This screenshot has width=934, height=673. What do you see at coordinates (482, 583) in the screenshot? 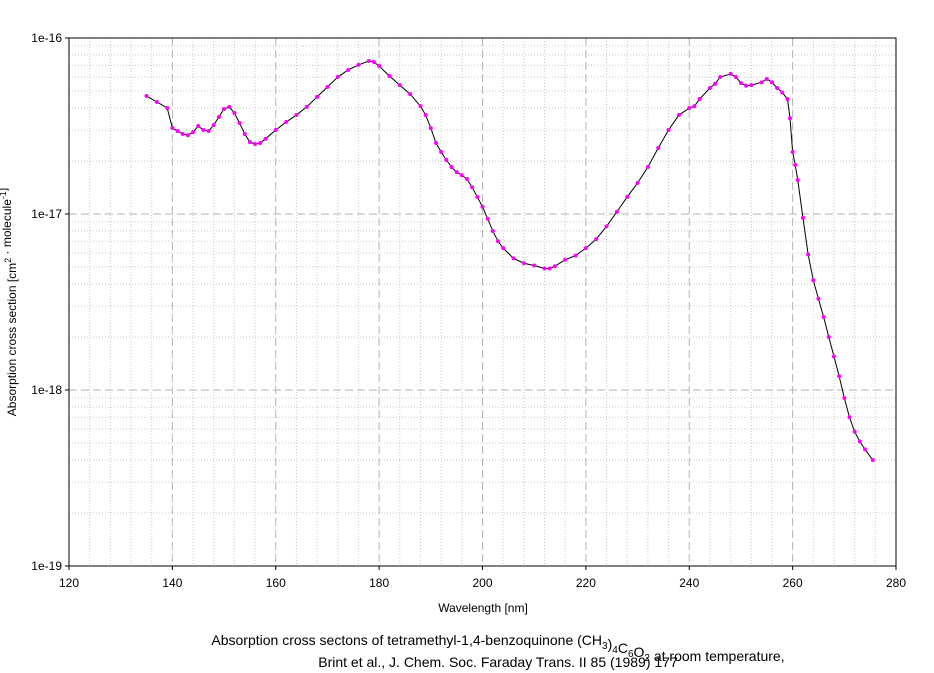
I see `x-tick-label: 200` at bounding box center [482, 583].